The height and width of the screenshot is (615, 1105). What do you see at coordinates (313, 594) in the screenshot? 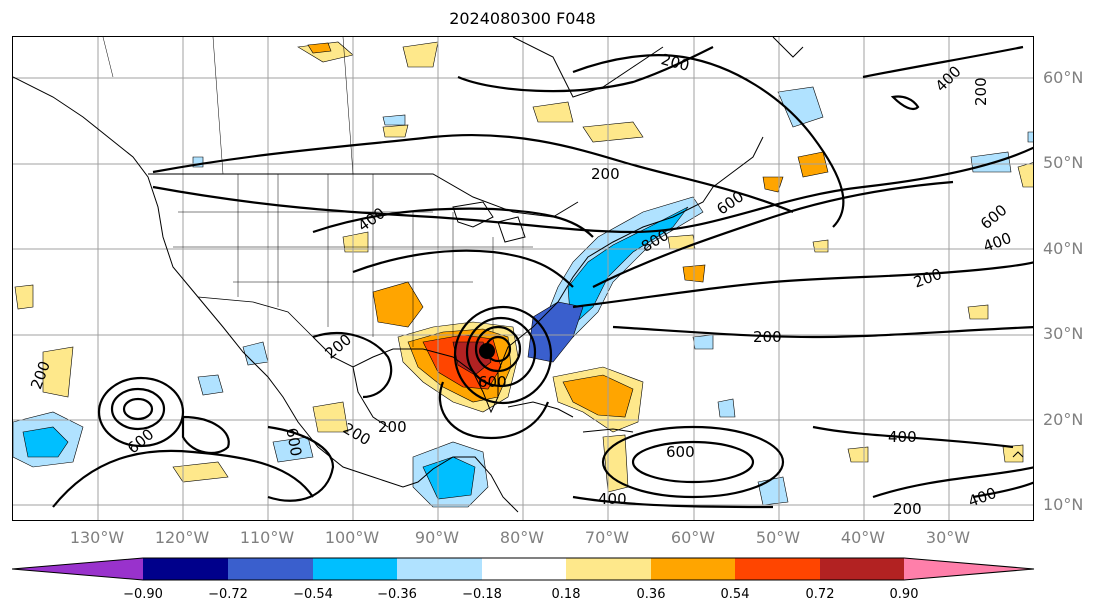
I see `colorbar-tick: −0.54` at bounding box center [313, 594].